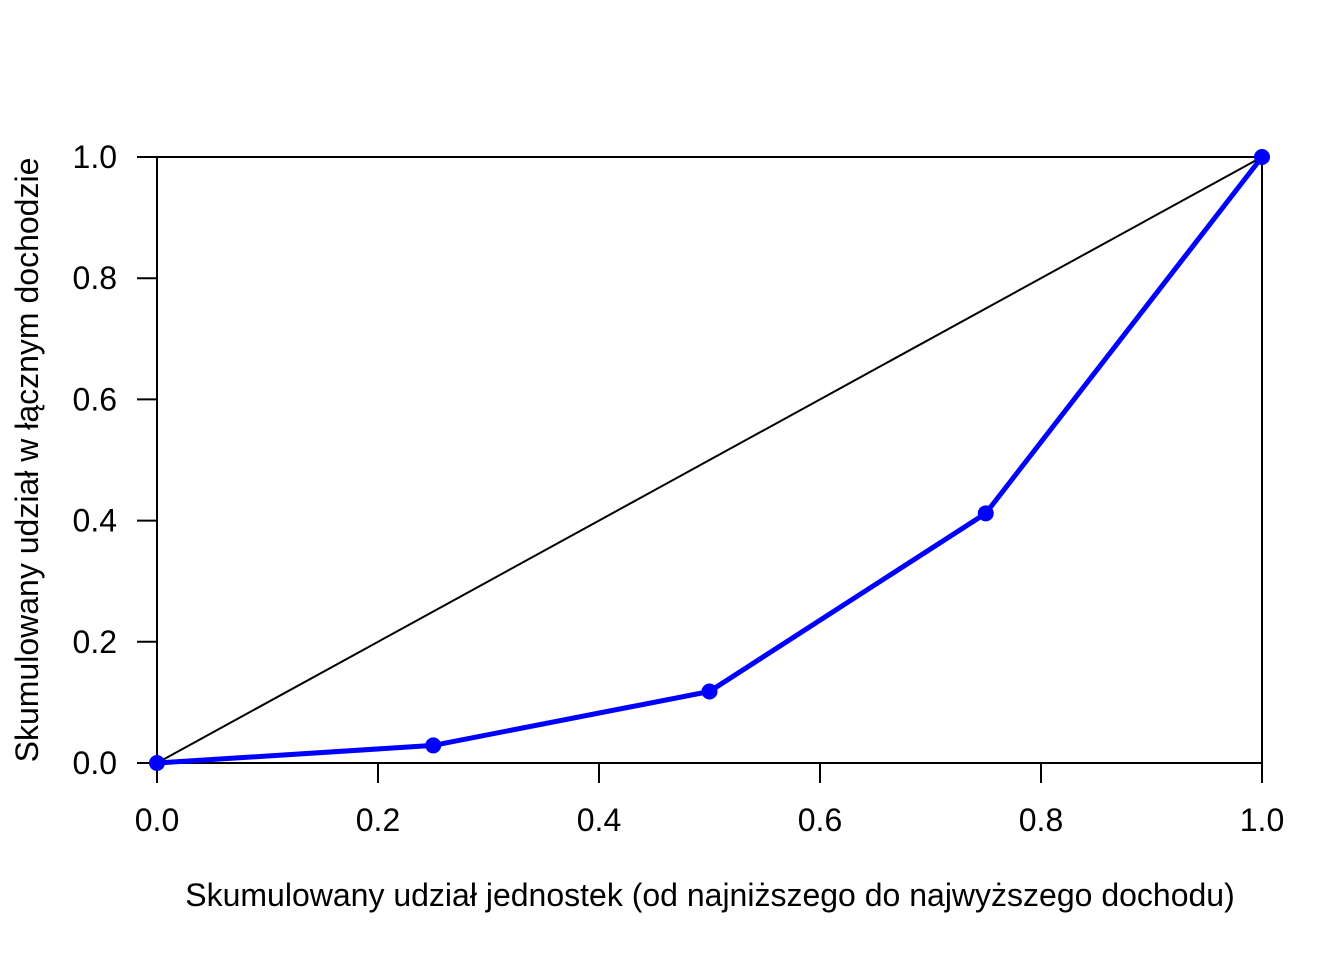 This screenshot has width=1344, height=960. What do you see at coordinates (1262, 820) in the screenshot?
I see `x-tick-label: 1.0` at bounding box center [1262, 820].